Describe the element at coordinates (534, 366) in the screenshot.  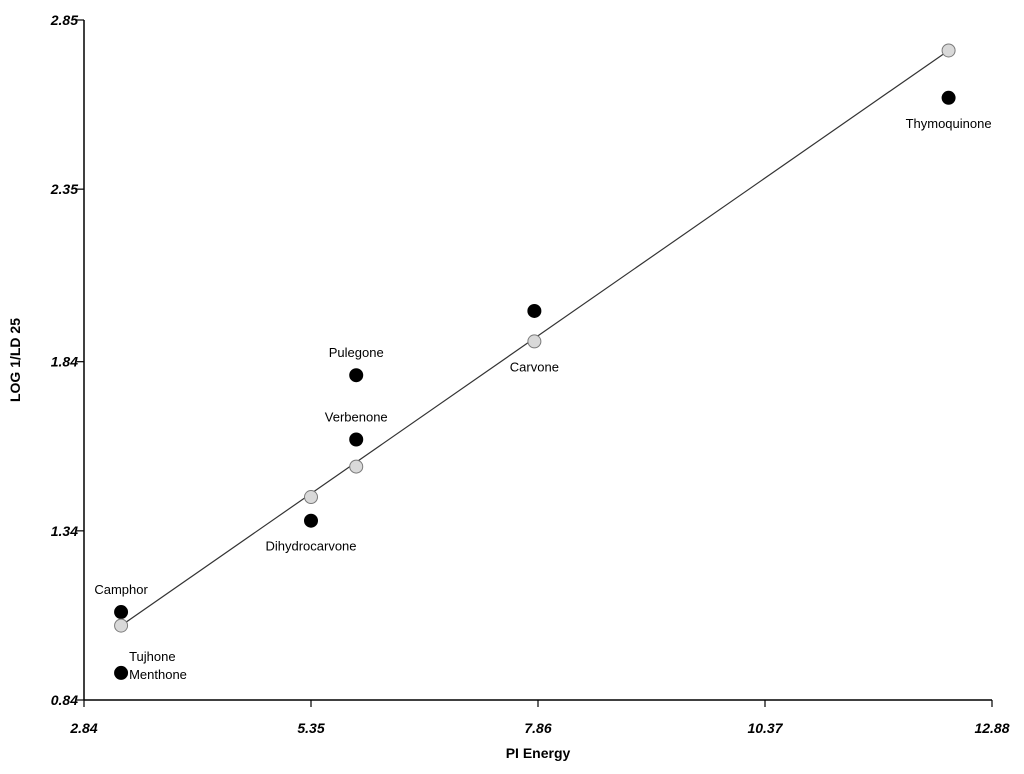
I see `point-label: Carvone` at that location.